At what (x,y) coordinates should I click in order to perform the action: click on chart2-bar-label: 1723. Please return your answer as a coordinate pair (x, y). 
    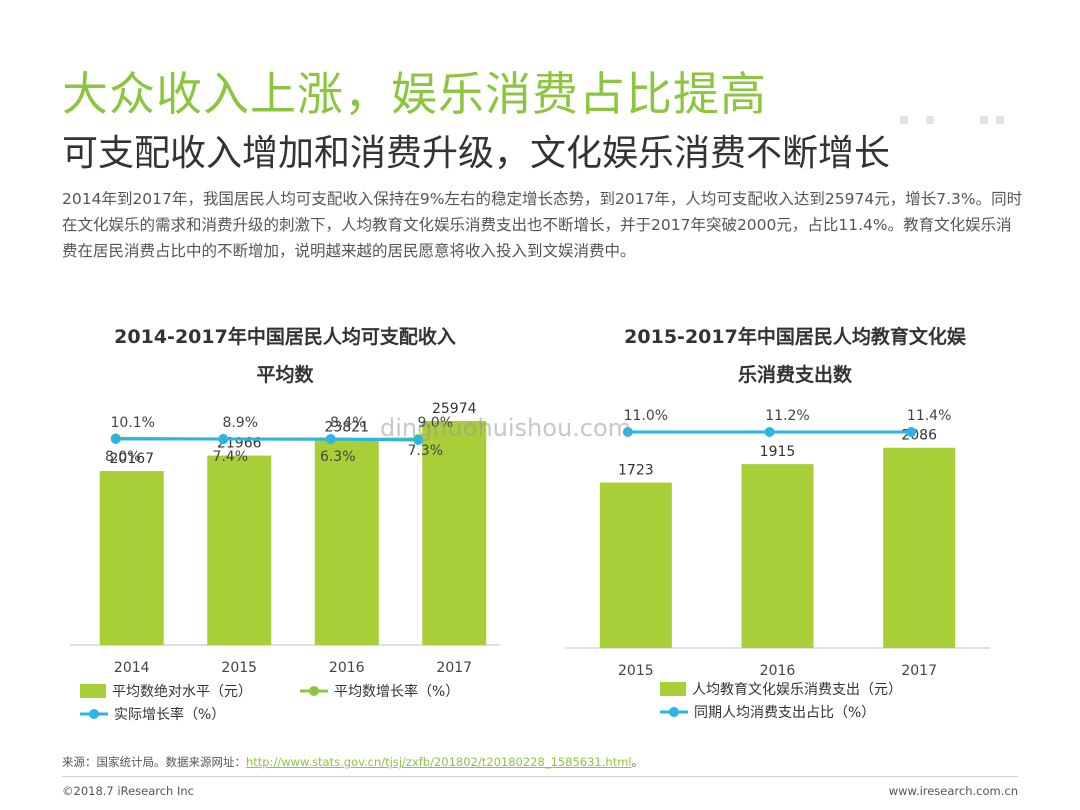
    Looking at the image, I should click on (636, 471).